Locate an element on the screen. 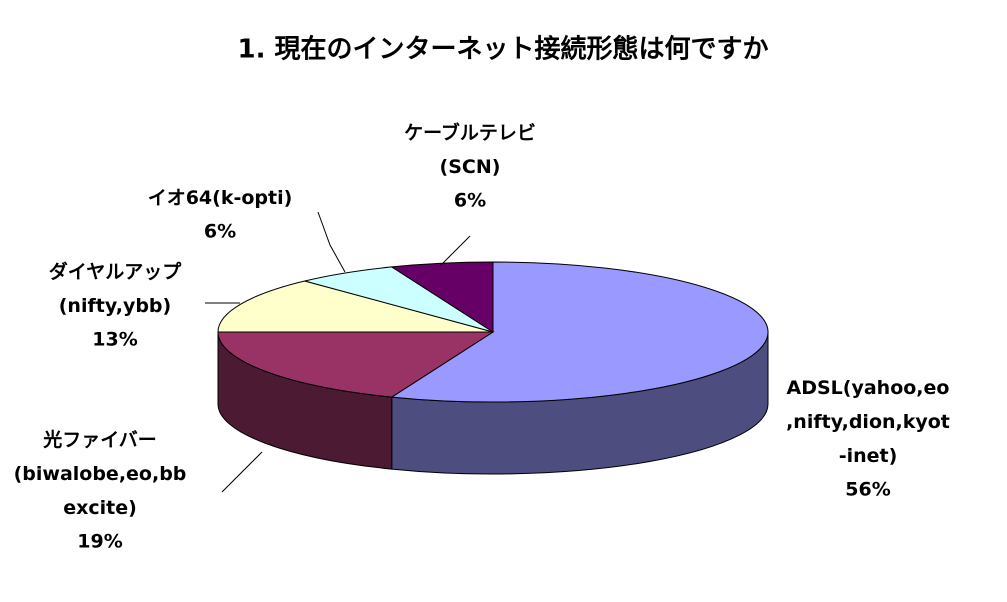  value-label: 56% is located at coordinates (867, 490).